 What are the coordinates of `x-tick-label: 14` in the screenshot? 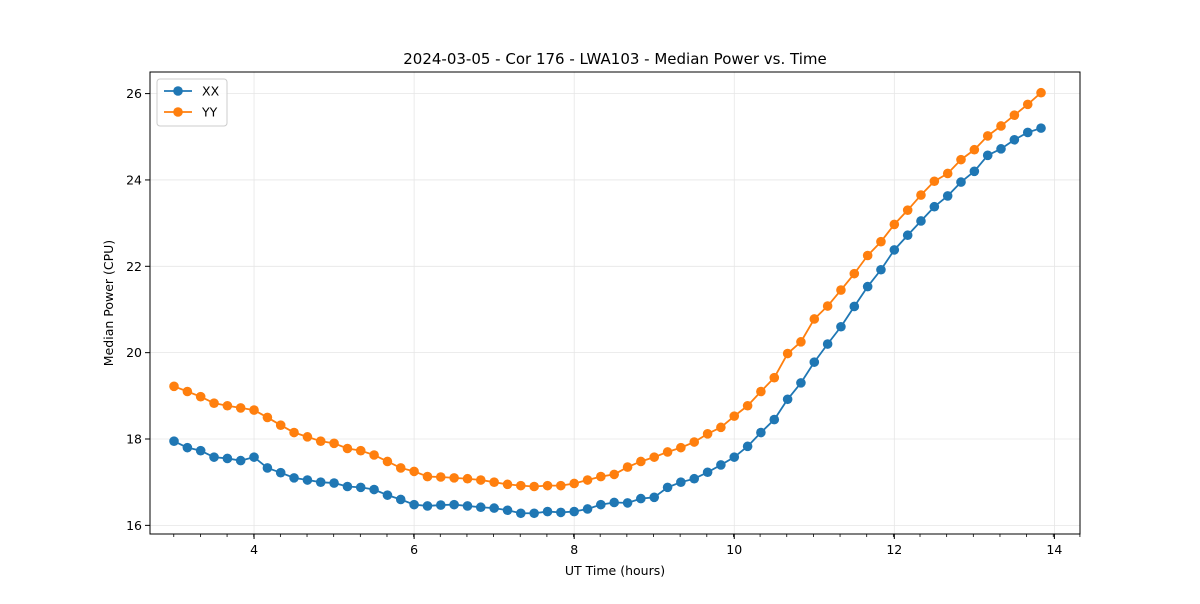 It's located at (1054, 549).